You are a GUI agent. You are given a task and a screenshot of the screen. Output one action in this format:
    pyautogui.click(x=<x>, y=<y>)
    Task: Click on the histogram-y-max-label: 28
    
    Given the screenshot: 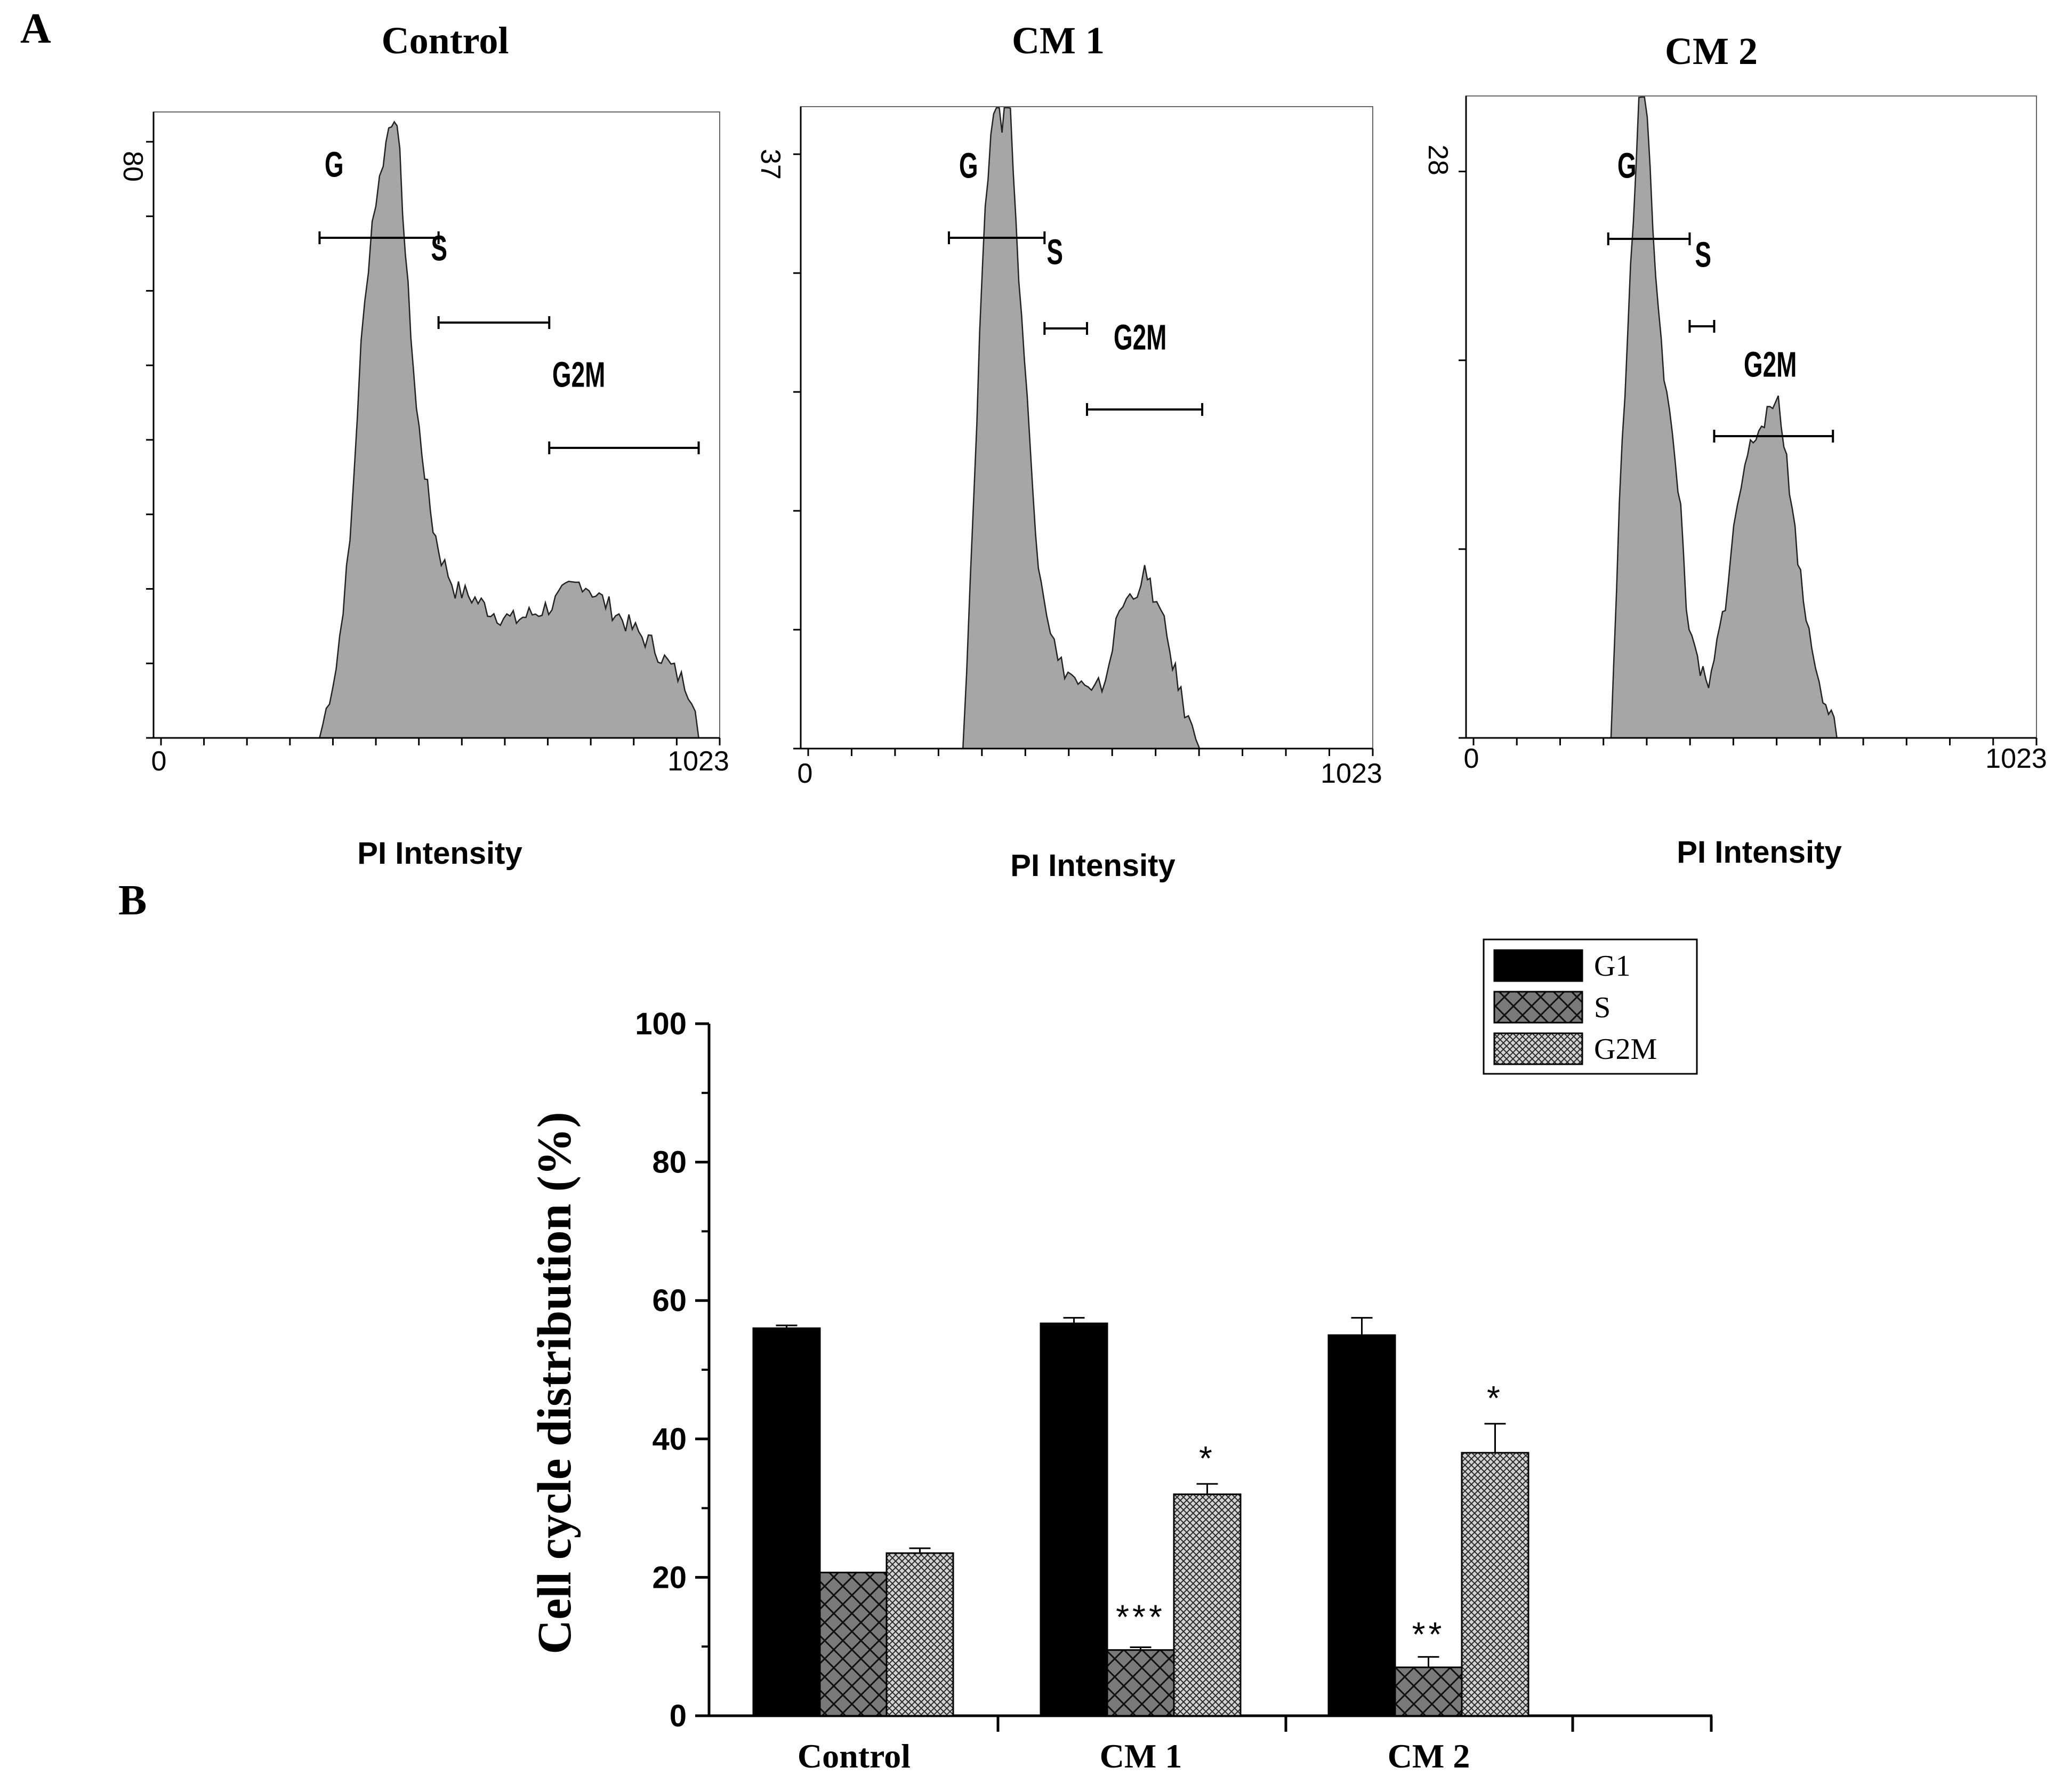 What is the action you would take?
    pyautogui.click(x=1437, y=159)
    